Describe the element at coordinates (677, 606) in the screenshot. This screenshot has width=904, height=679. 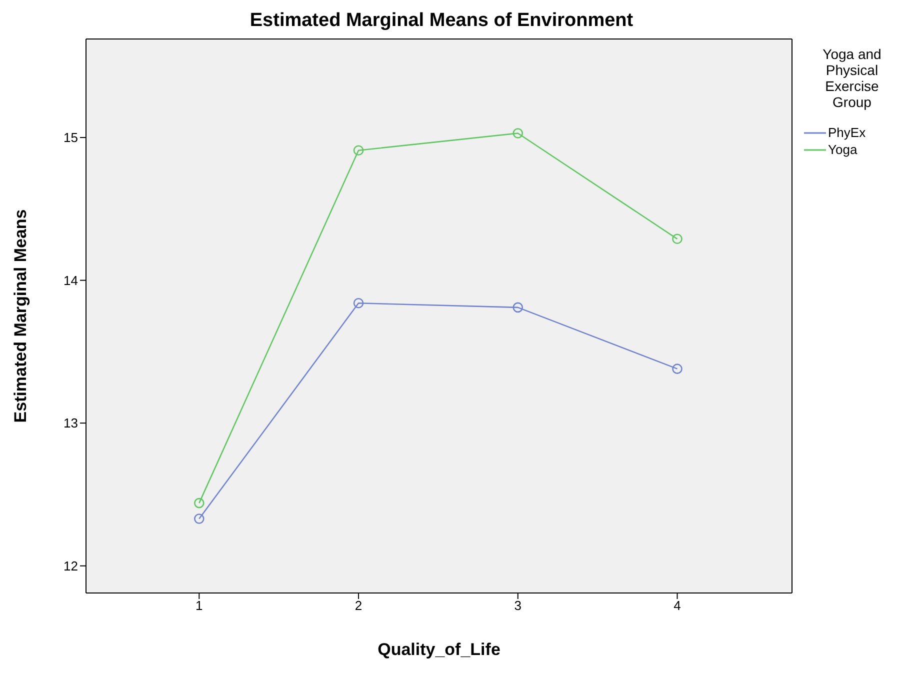
I see `x-tick-label: 4` at that location.